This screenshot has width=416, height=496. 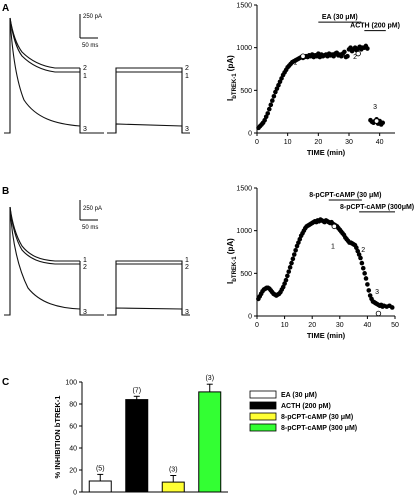 What do you see at coordinates (91, 288) in the screenshot?
I see `trace-b-left-step` at bounding box center [91, 288].